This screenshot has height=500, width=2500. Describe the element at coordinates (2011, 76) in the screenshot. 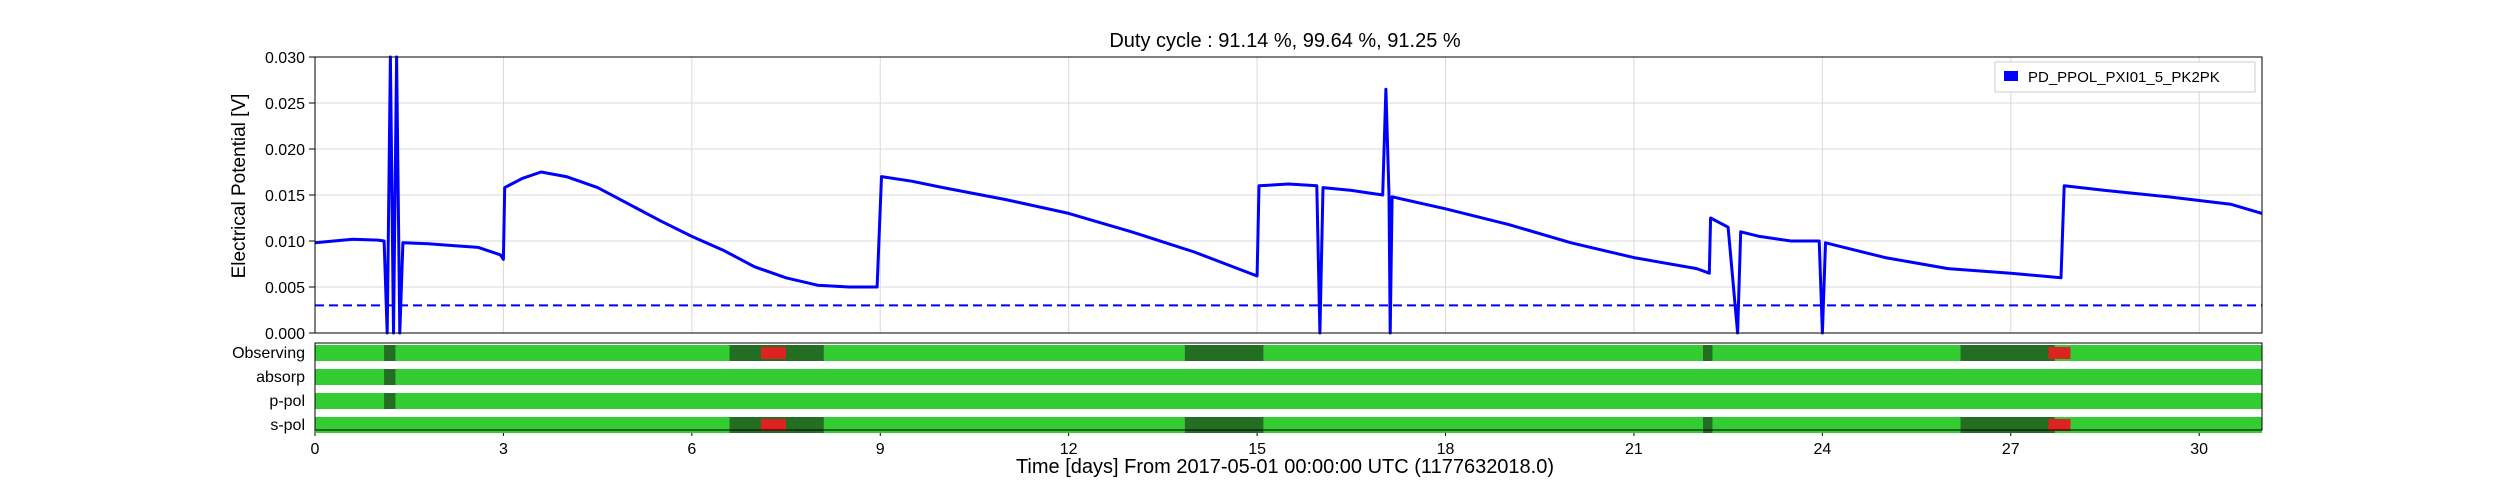

I see `legend-swatch` at that location.